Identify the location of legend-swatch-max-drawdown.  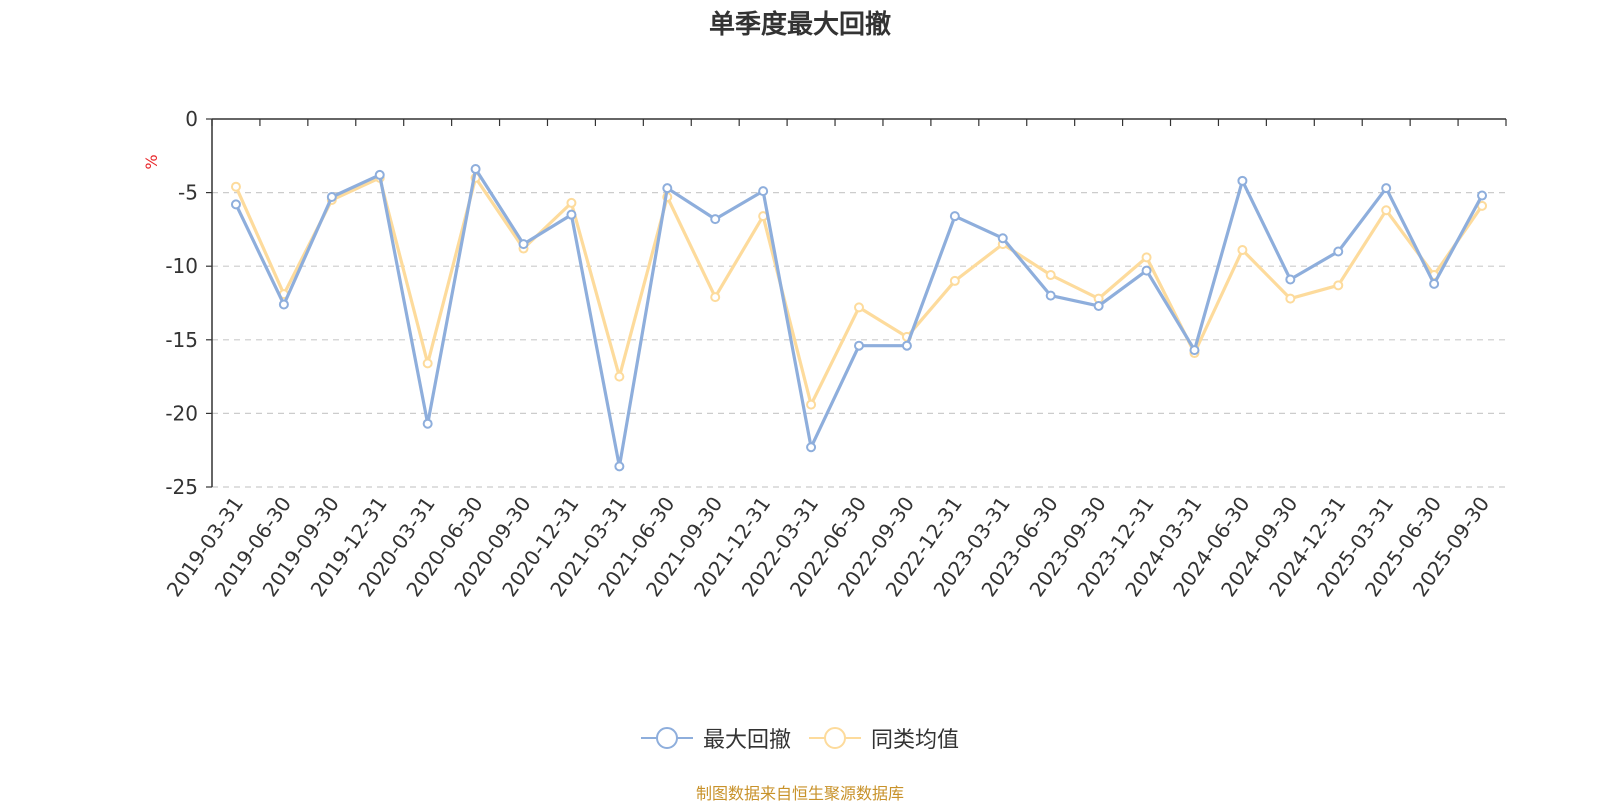
(666, 738).